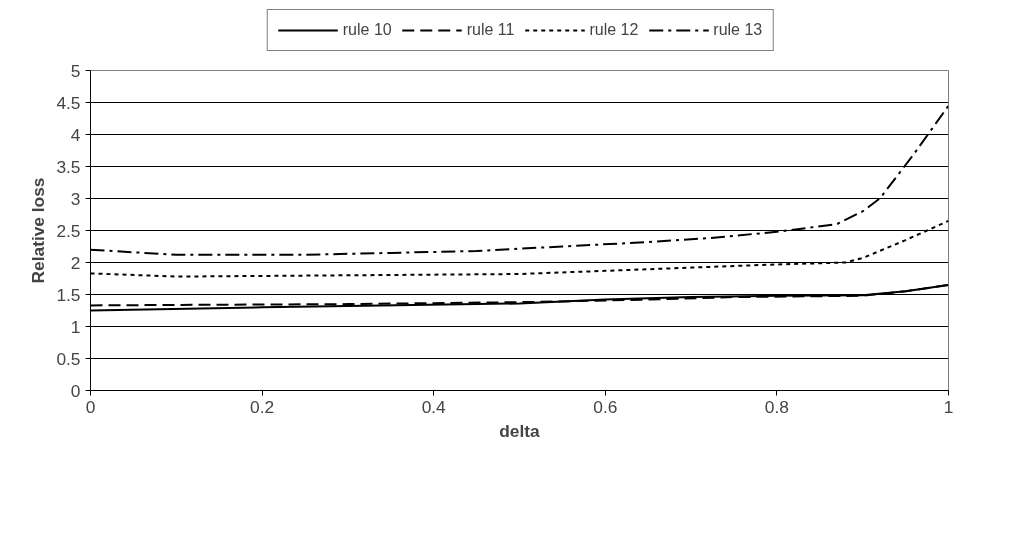 Image resolution: width=1033 pixels, height=540 pixels. Describe the element at coordinates (75, 326) in the screenshot. I see `y-tick-label: 1` at that location.